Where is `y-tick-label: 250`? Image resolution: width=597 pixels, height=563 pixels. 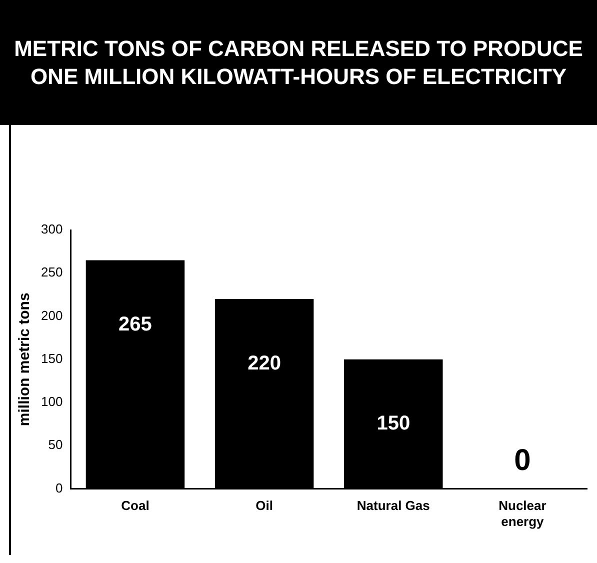 y-tick-label: 250 is located at coordinates (51, 272).